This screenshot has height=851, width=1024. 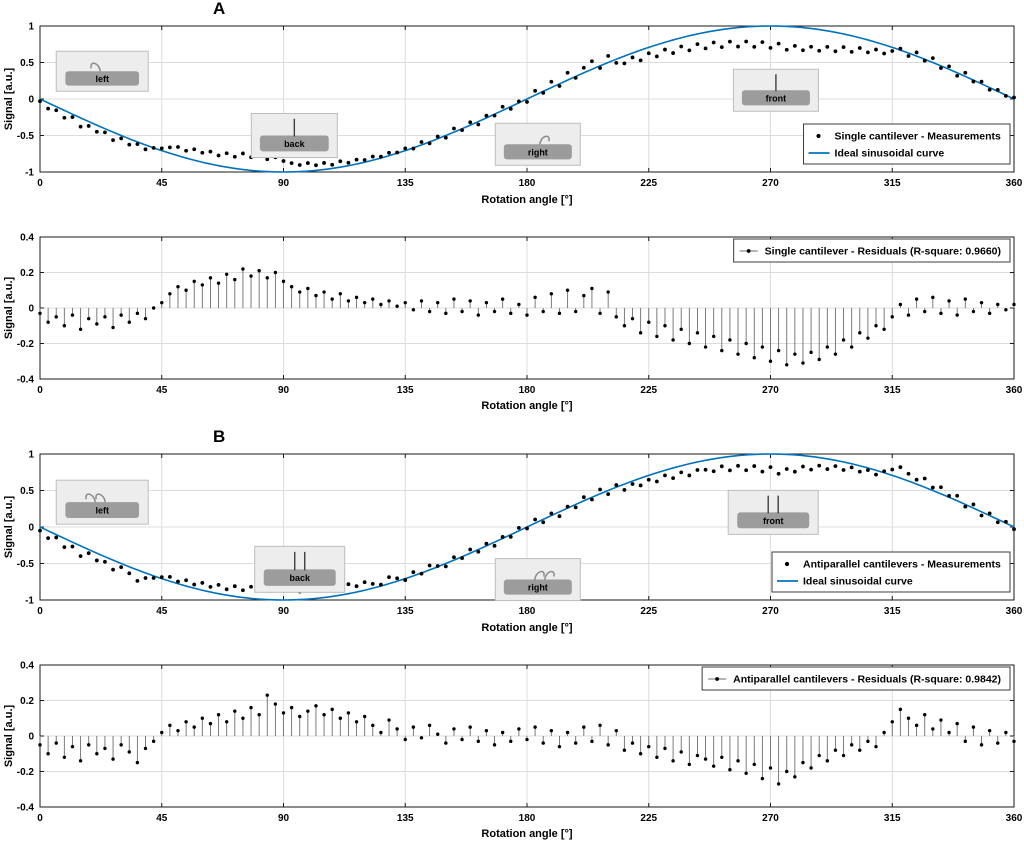 I want to click on panel-label-a: A, so click(x=219, y=9).